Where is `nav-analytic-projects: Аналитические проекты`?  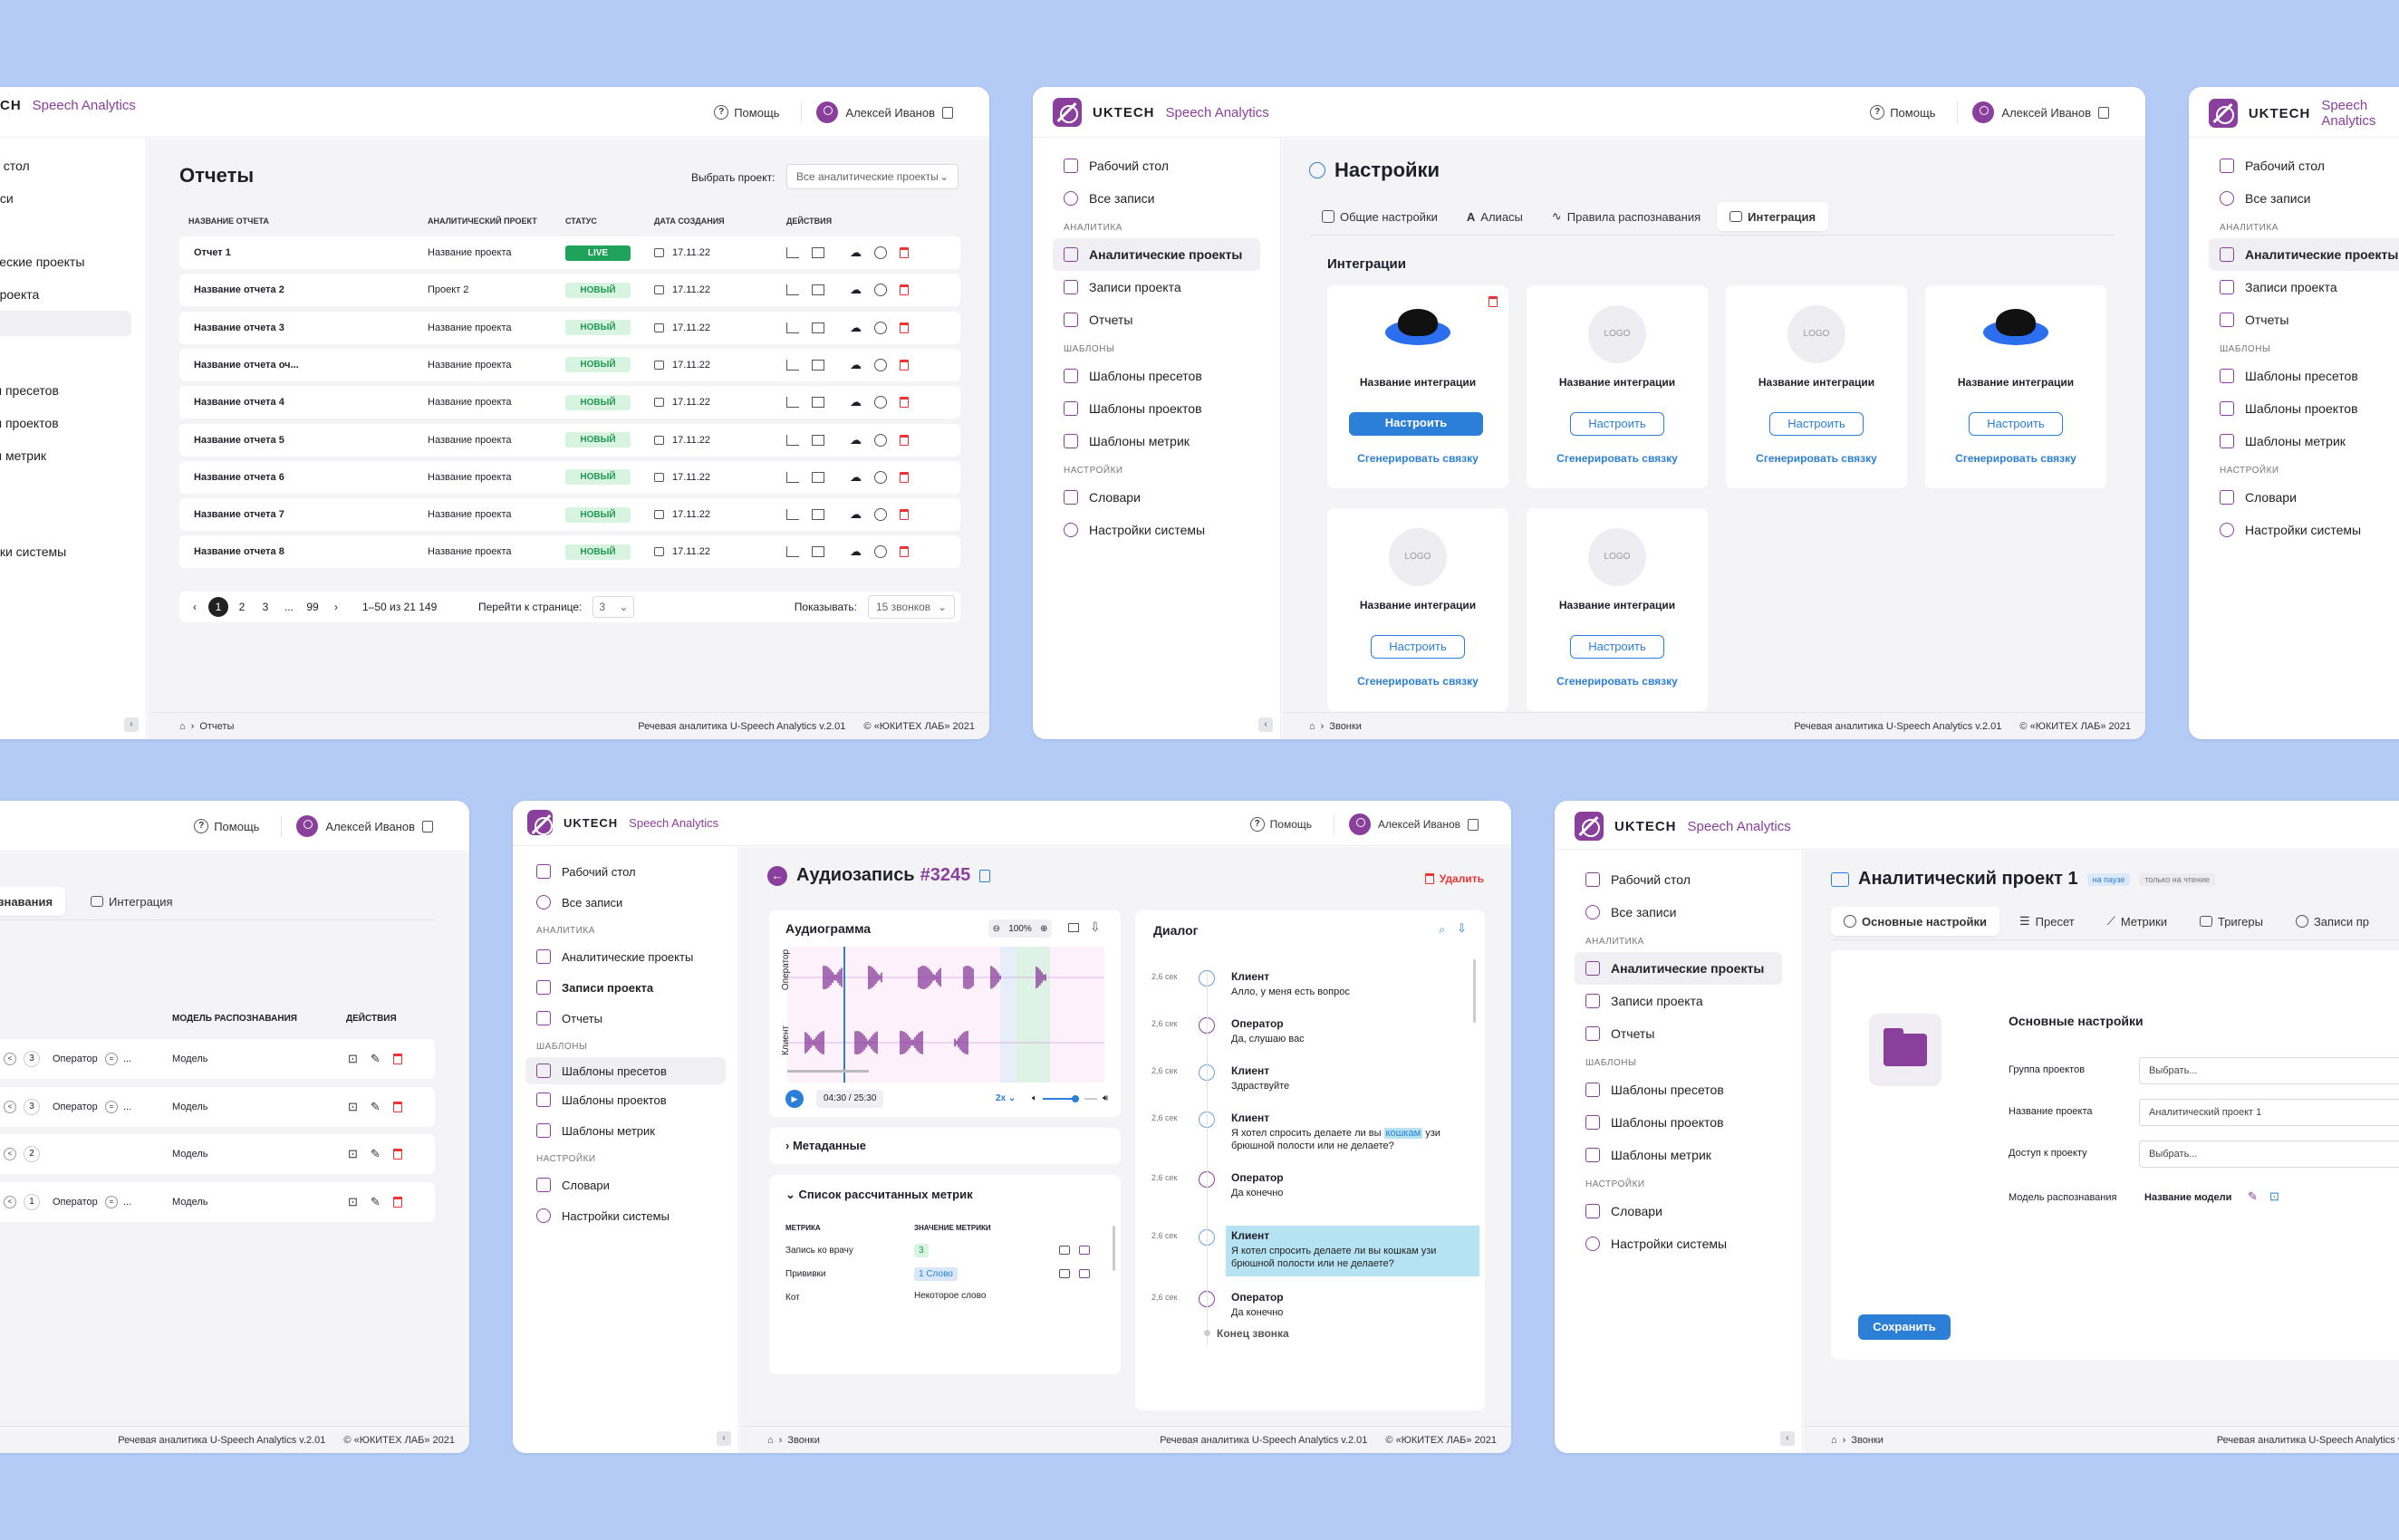
nav-analytic-projects: Аналитические проекты is located at coordinates (1678, 968).